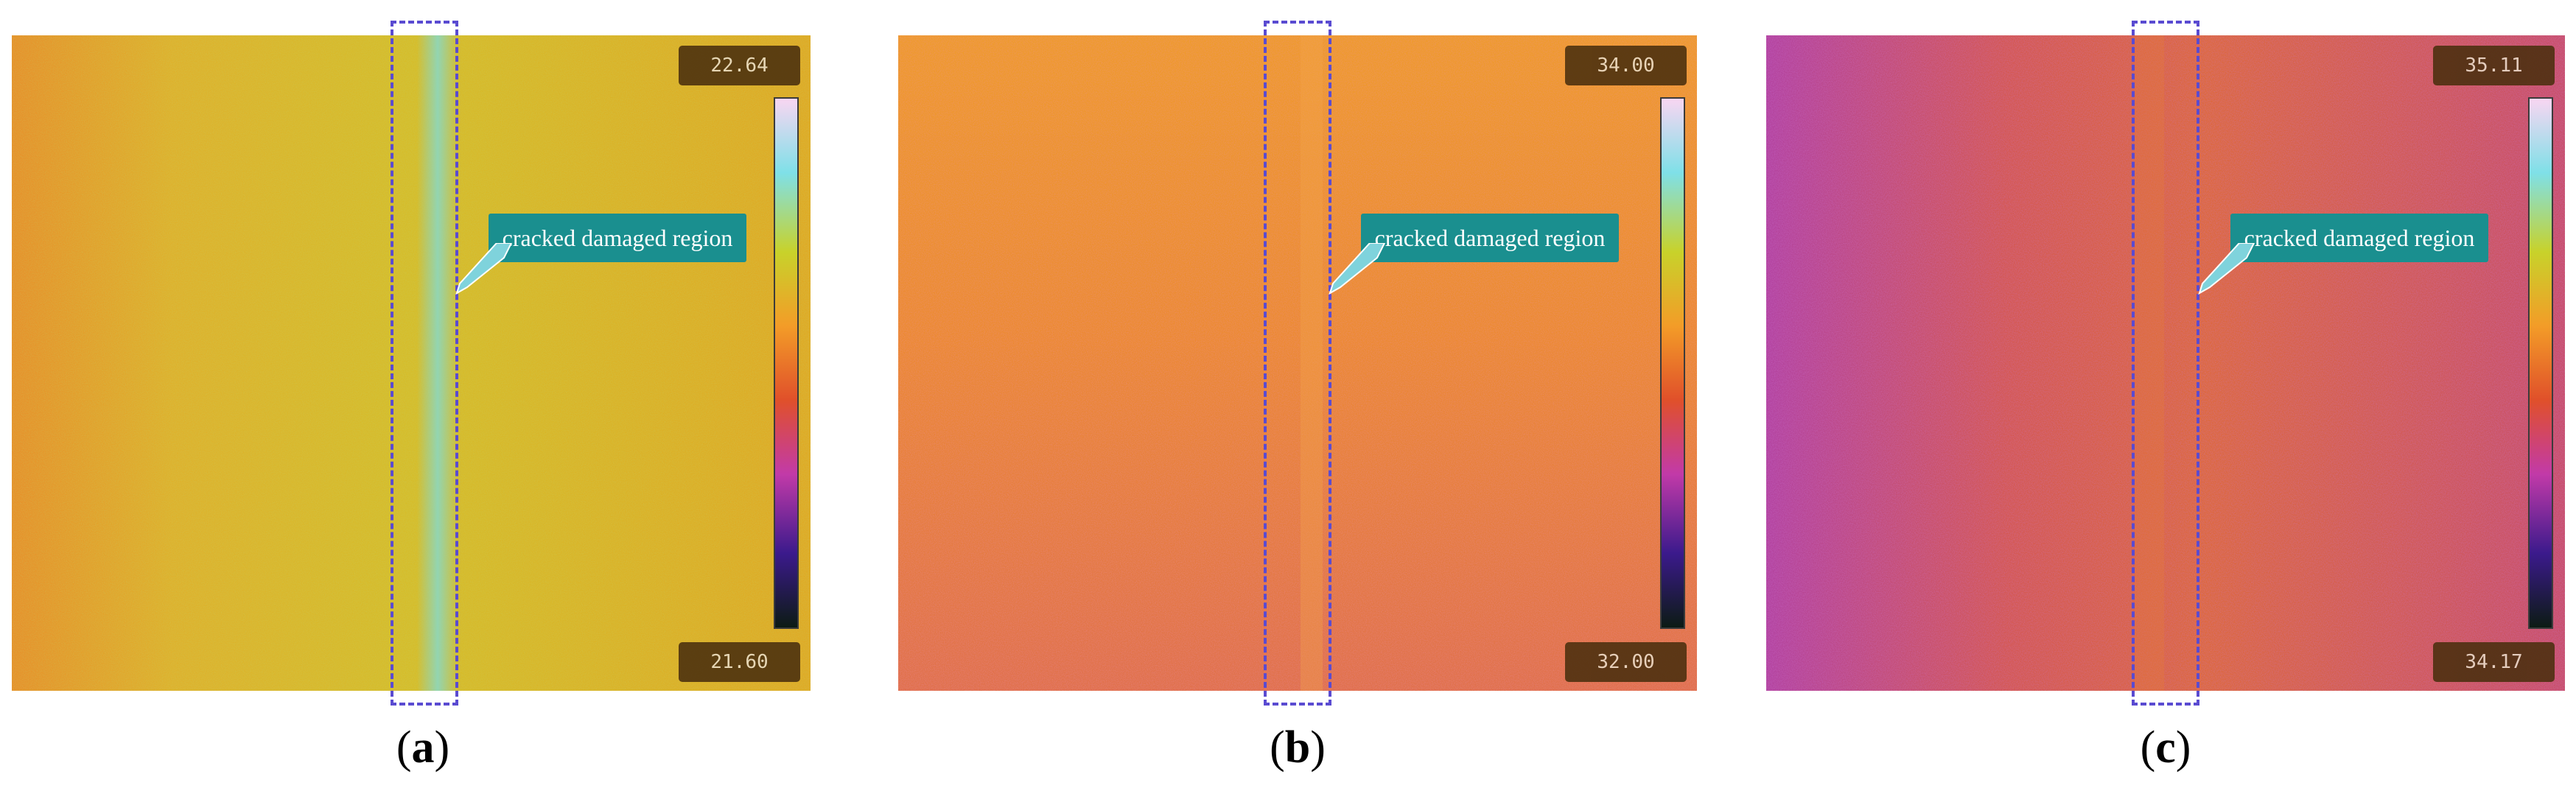 The height and width of the screenshot is (788, 2576). Describe the element at coordinates (1626, 65) in the screenshot. I see `temp-max-readout: 34.00` at that location.